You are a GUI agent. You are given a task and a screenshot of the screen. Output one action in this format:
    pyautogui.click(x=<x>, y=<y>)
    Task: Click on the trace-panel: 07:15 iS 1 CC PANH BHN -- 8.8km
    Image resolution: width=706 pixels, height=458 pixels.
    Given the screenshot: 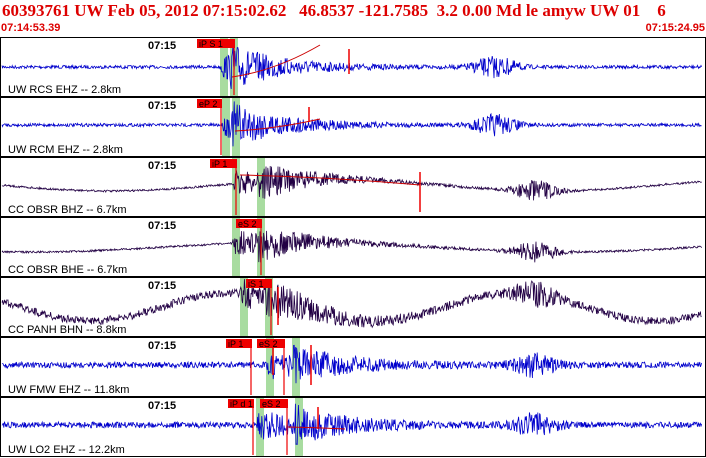 What is the action you would take?
    pyautogui.click(x=353, y=307)
    